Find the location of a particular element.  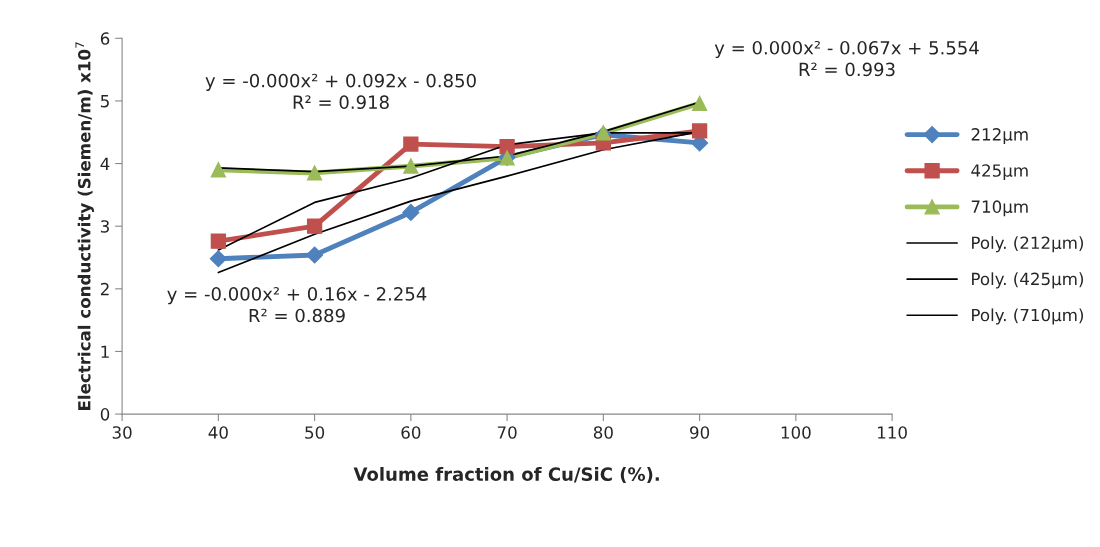

y-tick-label: 1 is located at coordinates (105, 351).